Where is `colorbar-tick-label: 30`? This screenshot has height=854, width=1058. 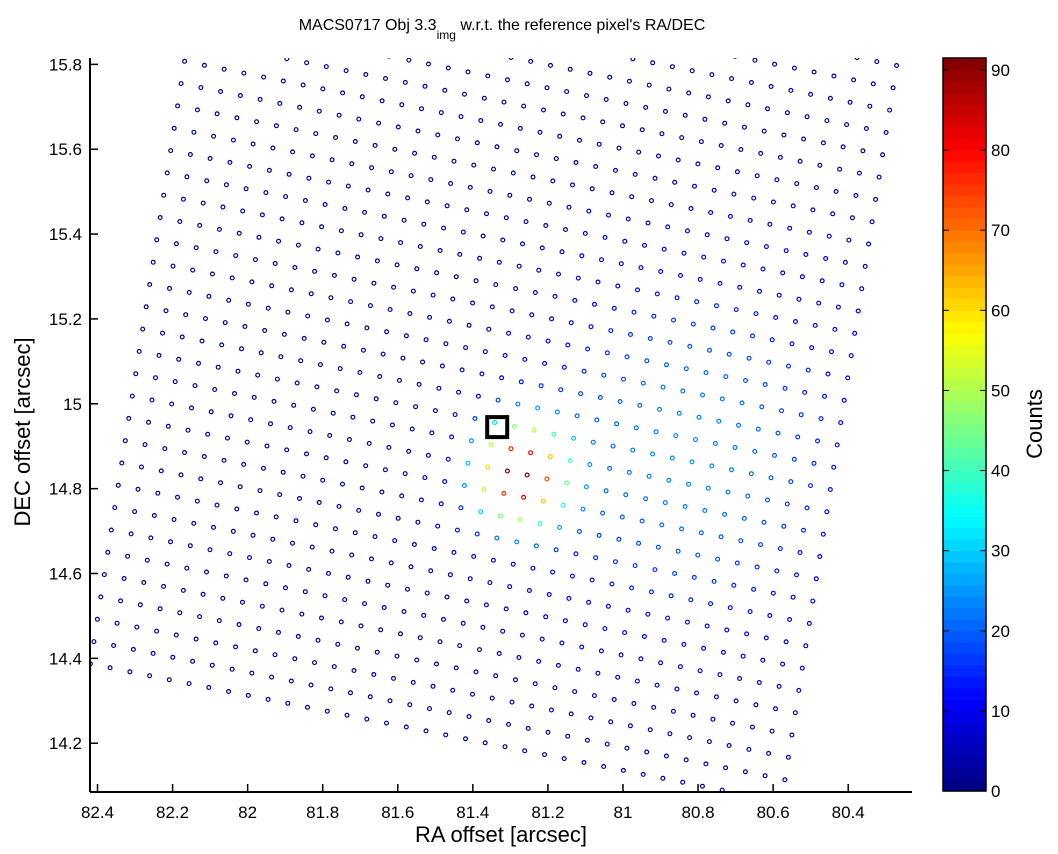
colorbar-tick-label: 30 is located at coordinates (1000, 551).